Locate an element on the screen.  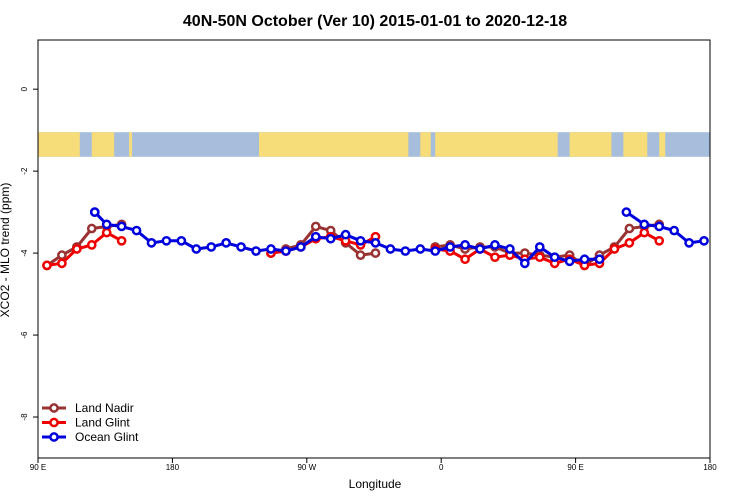
y-tick-label: 0 is located at coordinates (24, 88).